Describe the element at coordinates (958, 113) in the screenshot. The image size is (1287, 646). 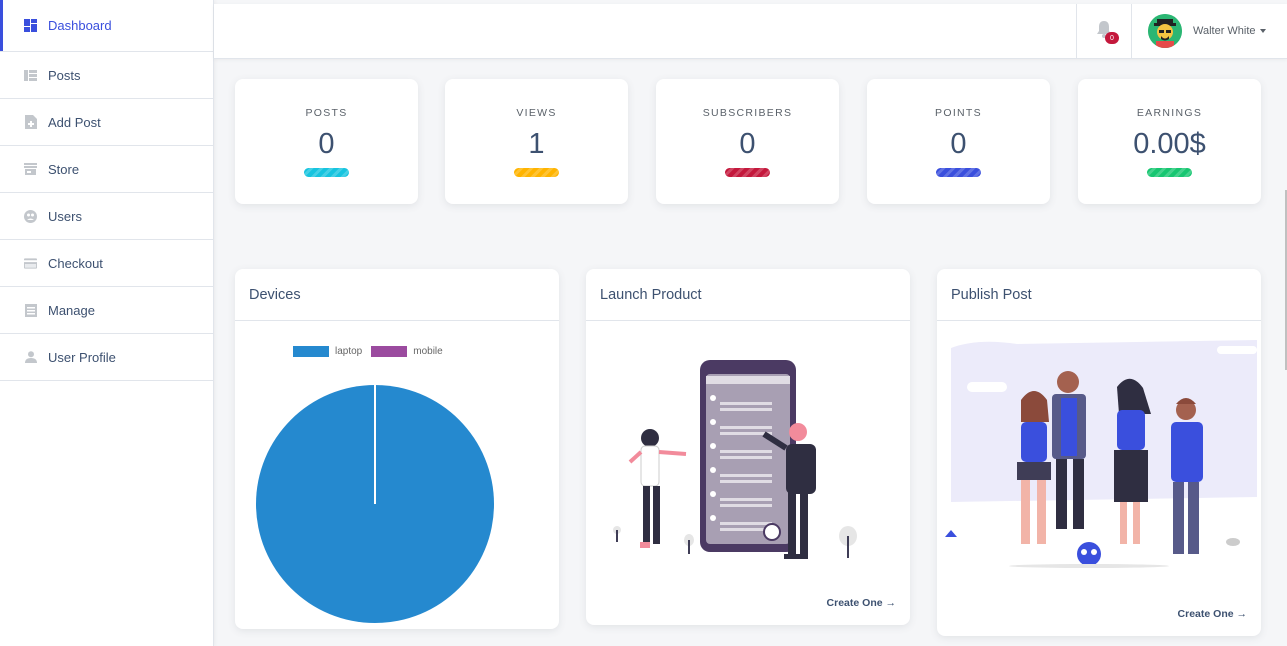
I see `stat-label: POINTS` at that location.